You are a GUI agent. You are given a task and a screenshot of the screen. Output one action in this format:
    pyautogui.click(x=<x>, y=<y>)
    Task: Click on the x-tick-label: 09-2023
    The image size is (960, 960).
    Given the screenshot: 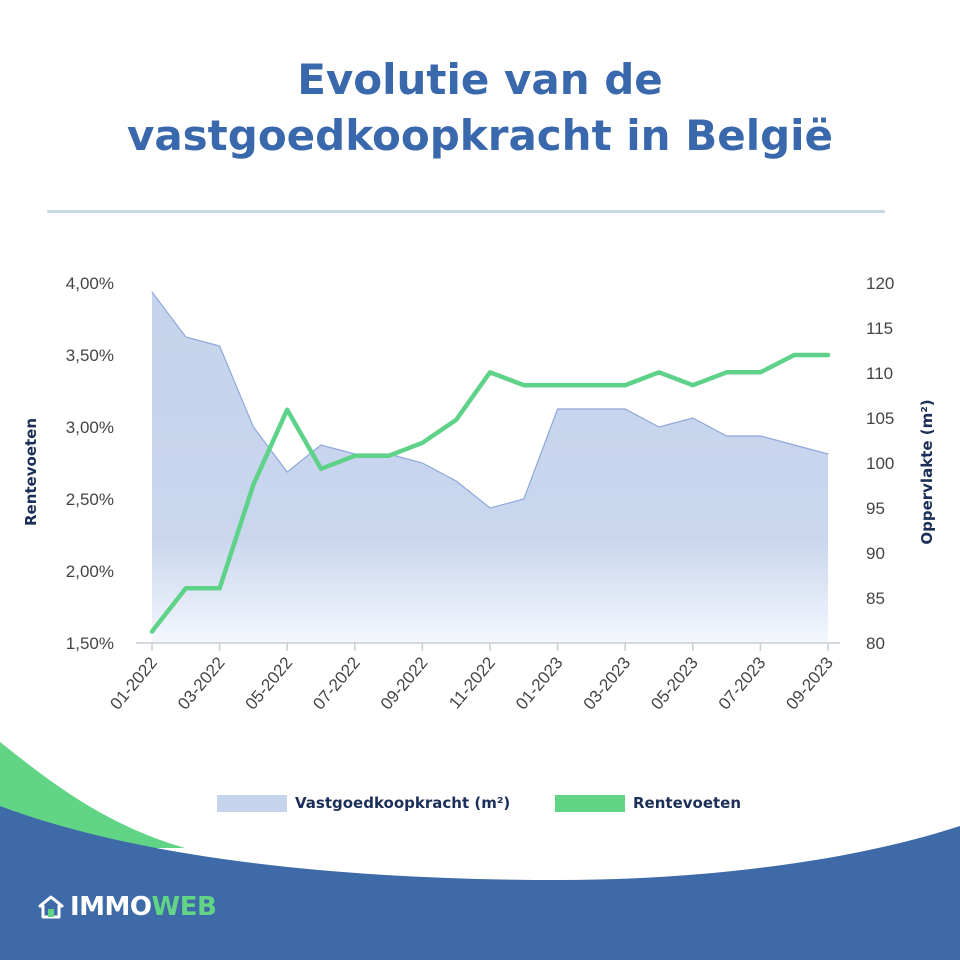 What is the action you would take?
    pyautogui.click(x=809, y=683)
    